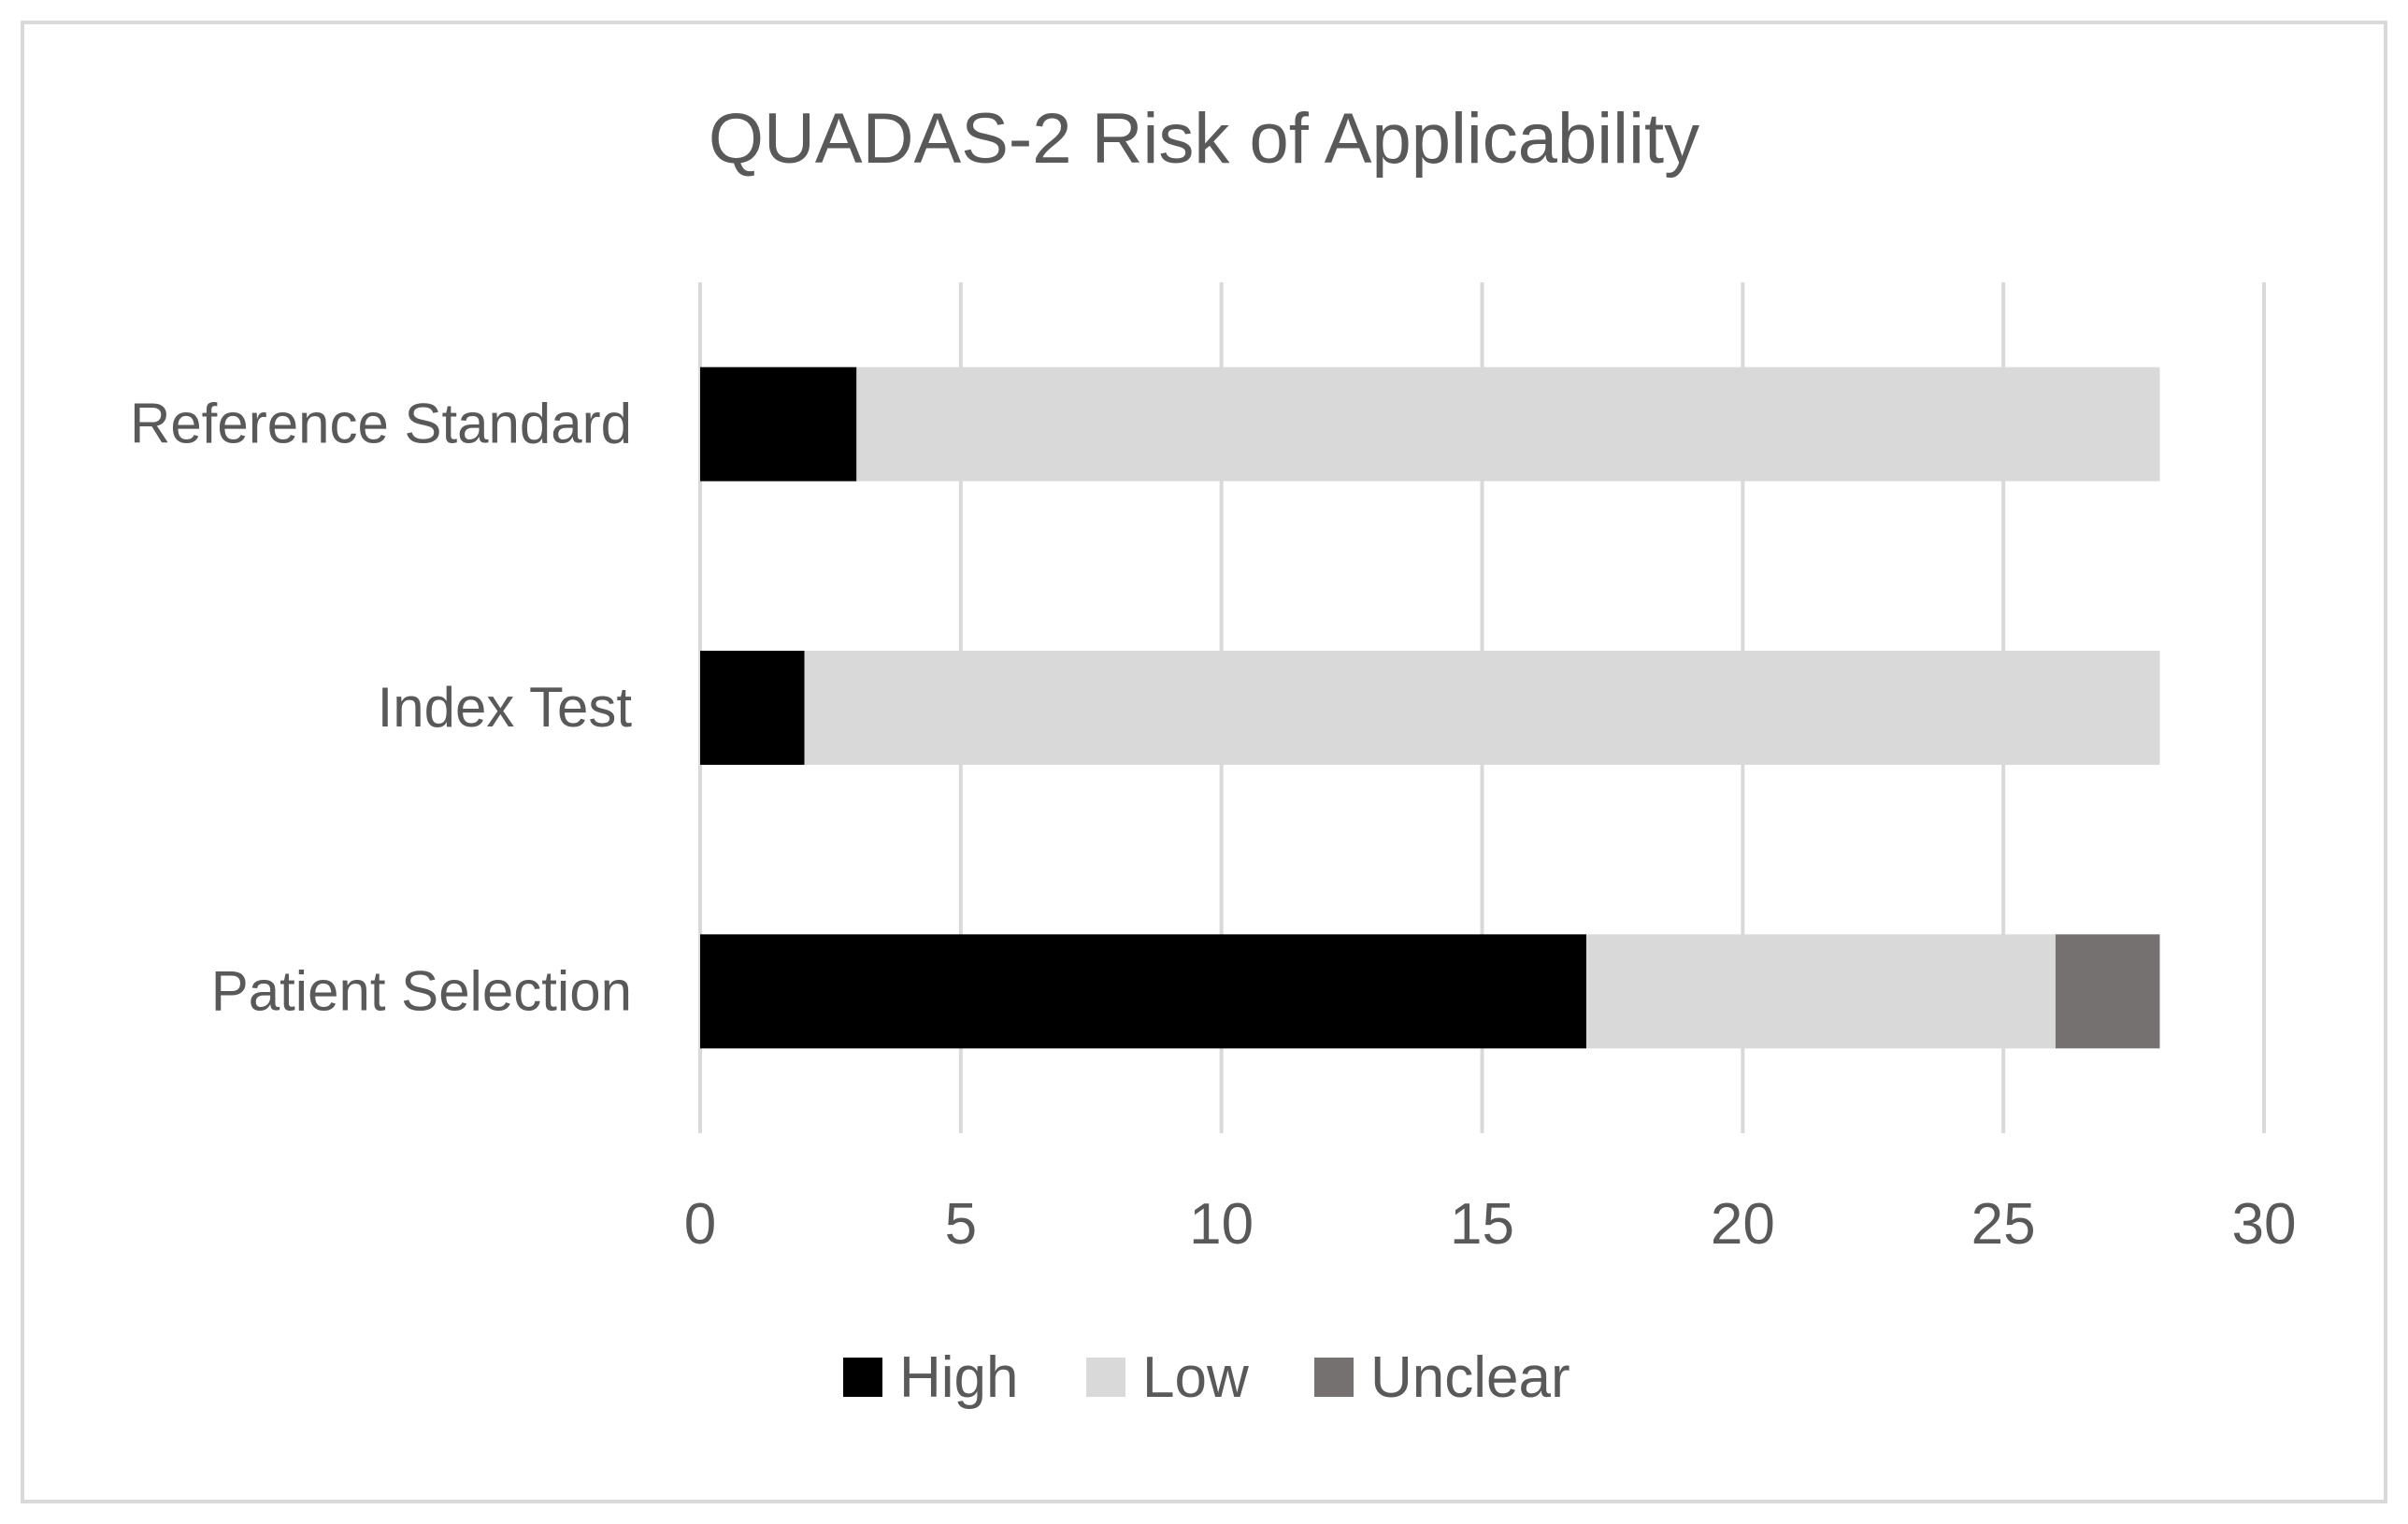 Image resolution: width=2408 pixels, height=1524 pixels. Describe the element at coordinates (1482, 1224) in the screenshot. I see `x-tick-label: 15` at that location.